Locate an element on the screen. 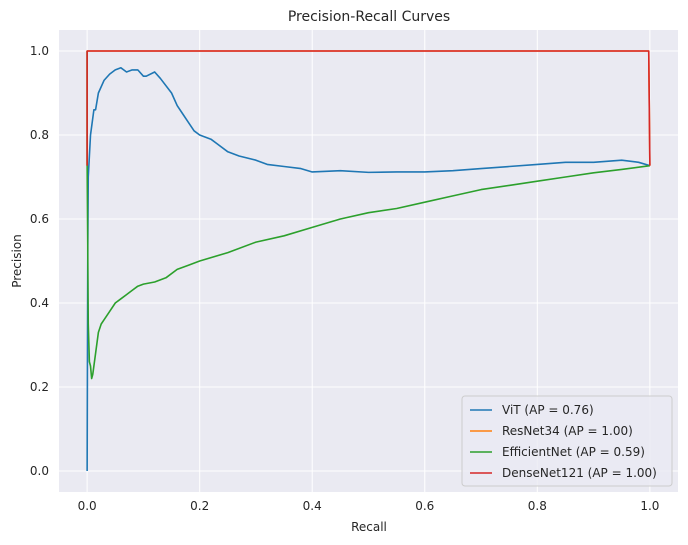 The height and width of the screenshot is (545, 688). y-axis-ticks: 0.0 0.2 0.4 0.6 0.8 1.0 is located at coordinates (39, 261).